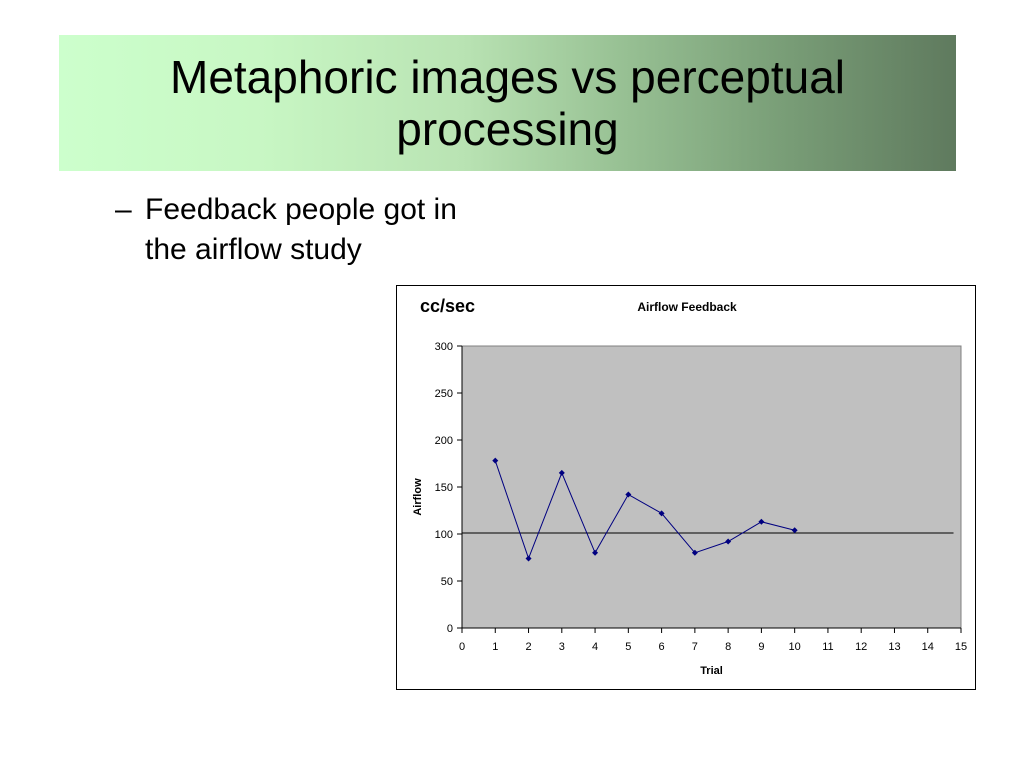  I want to click on x-tick-label: 2, so click(528, 647).